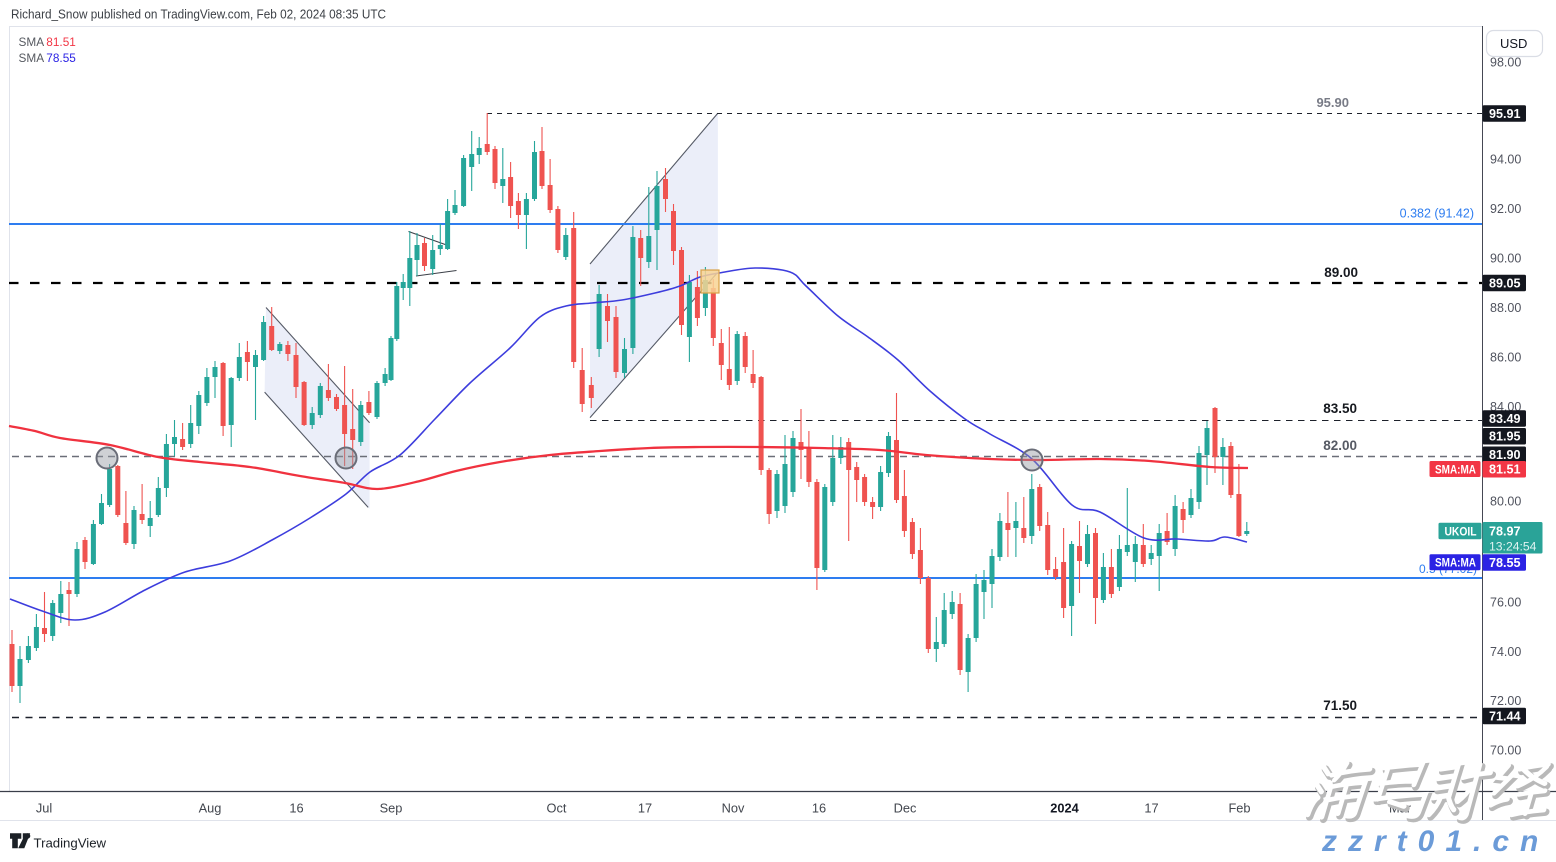 The image size is (1556, 862). I want to click on svg-text: 82.00, so click(1340, 445).